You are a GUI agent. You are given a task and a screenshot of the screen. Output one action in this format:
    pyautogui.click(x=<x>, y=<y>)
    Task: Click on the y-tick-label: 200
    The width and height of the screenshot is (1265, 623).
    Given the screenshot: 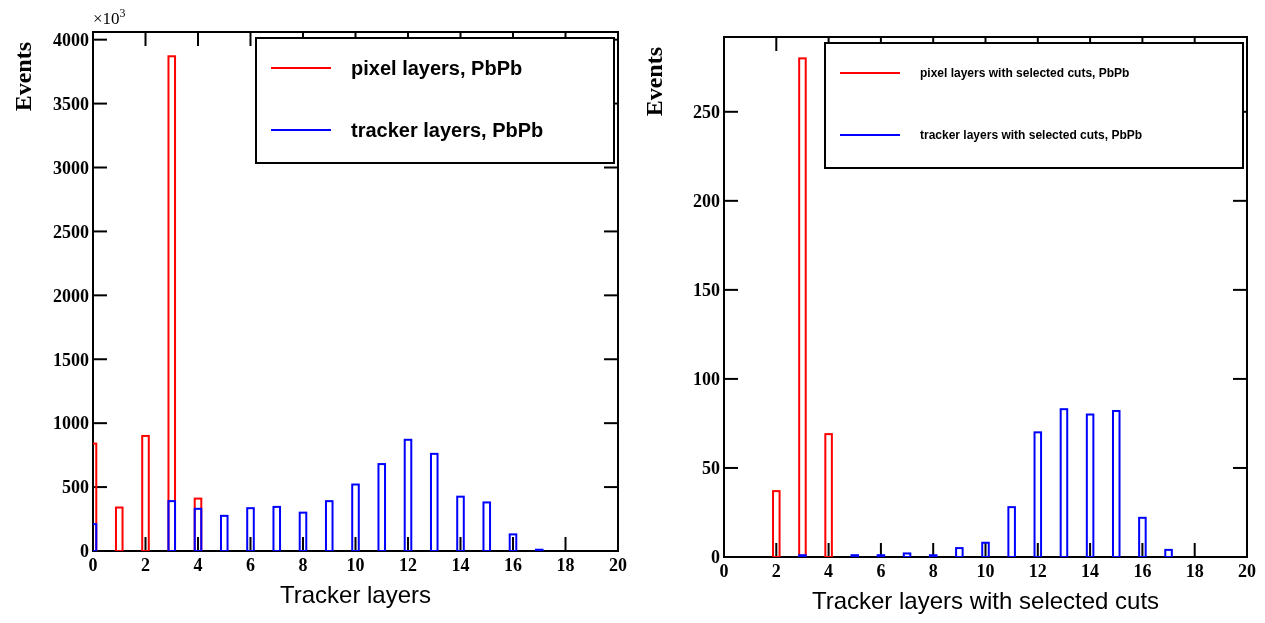 What is the action you would take?
    pyautogui.click(x=706, y=201)
    